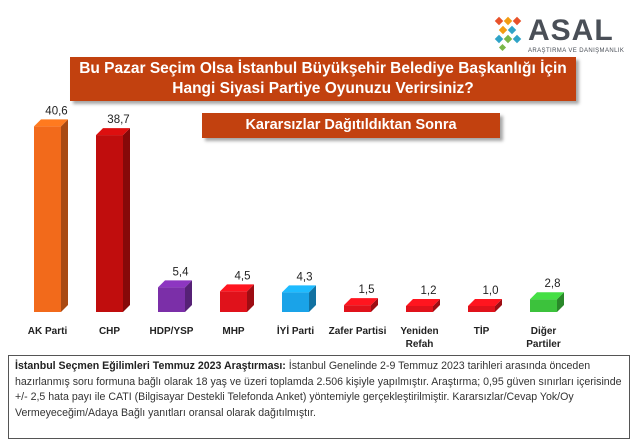 The height and width of the screenshot is (444, 640). I want to click on asal-logo: ASAL ARAŞTIRMA VE DANIŞMANLIK, so click(564, 36).